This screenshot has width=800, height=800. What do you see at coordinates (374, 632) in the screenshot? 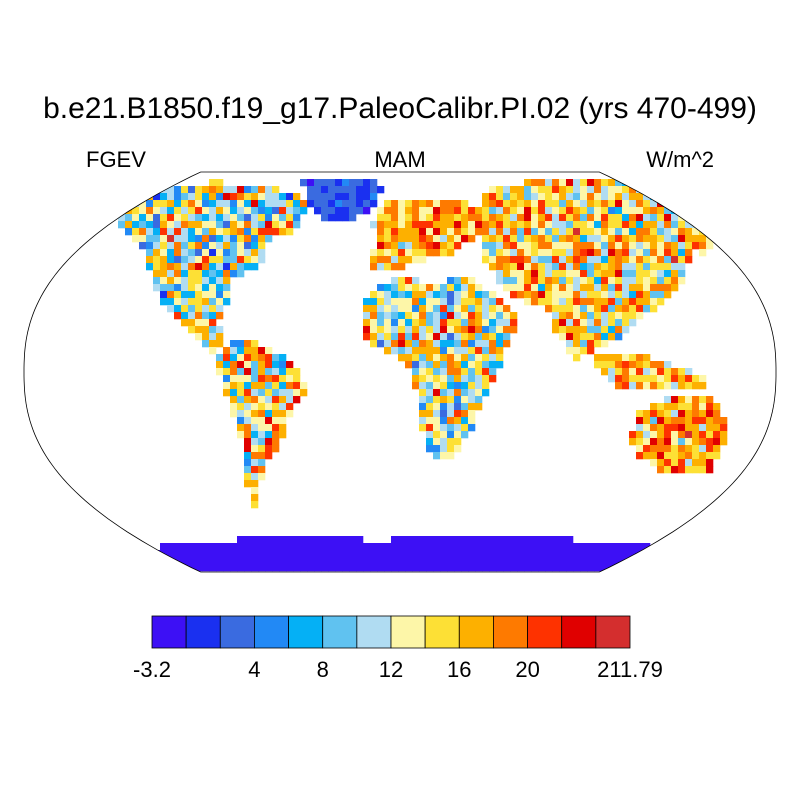
I see `colorbar-box` at bounding box center [374, 632].